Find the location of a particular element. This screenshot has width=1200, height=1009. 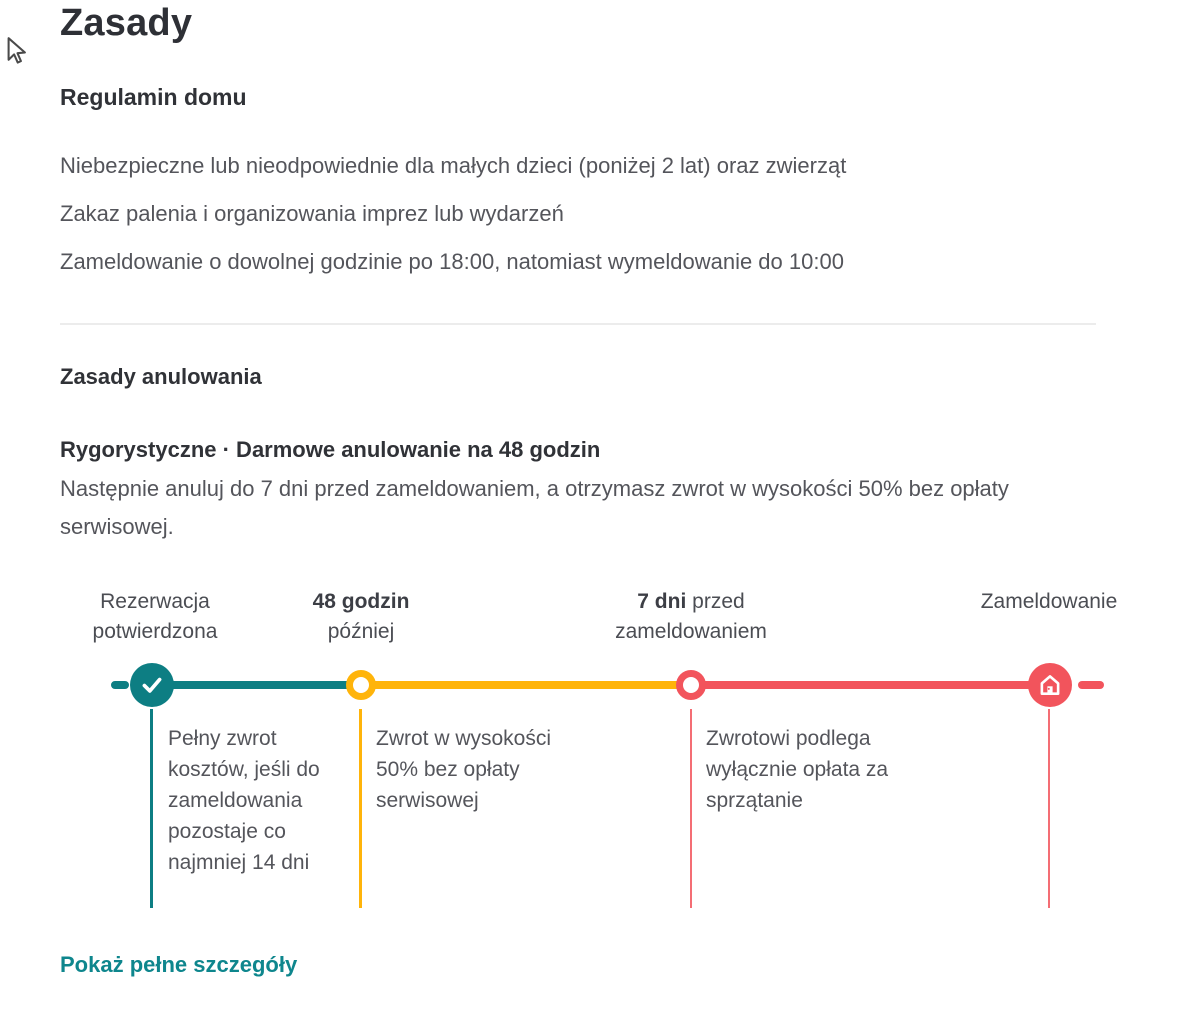

timeline-label-text: potwierdzona is located at coordinates (155, 631).